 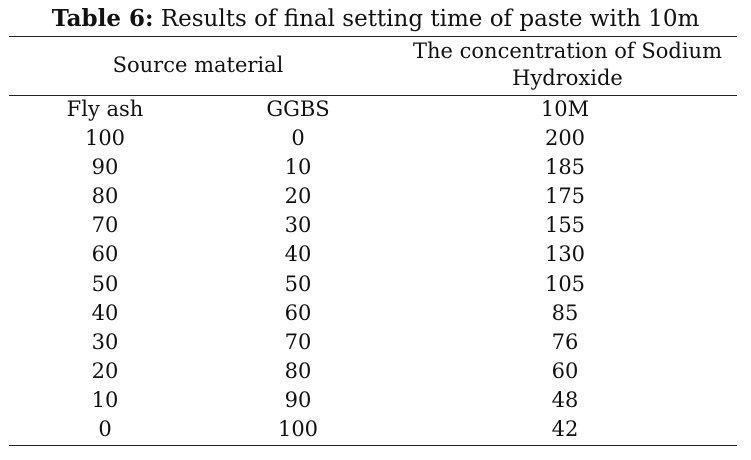 What do you see at coordinates (373, 95) in the screenshot?
I see `table-header-rule` at bounding box center [373, 95].